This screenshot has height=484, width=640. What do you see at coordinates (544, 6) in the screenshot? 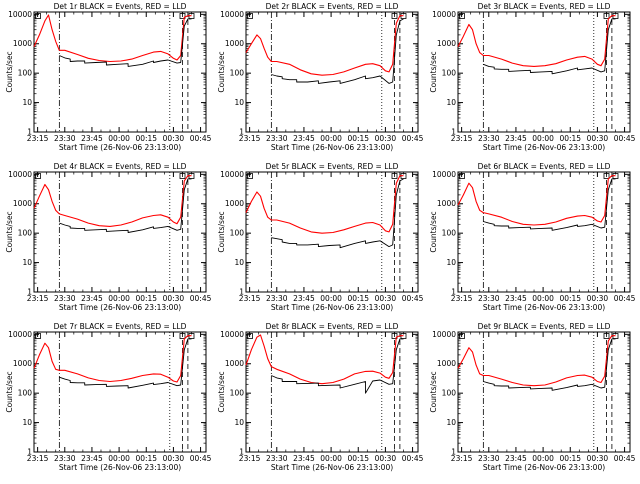
I see `plot-title: Det 3r BLACK = Events, RED = LLD` at bounding box center [544, 6].